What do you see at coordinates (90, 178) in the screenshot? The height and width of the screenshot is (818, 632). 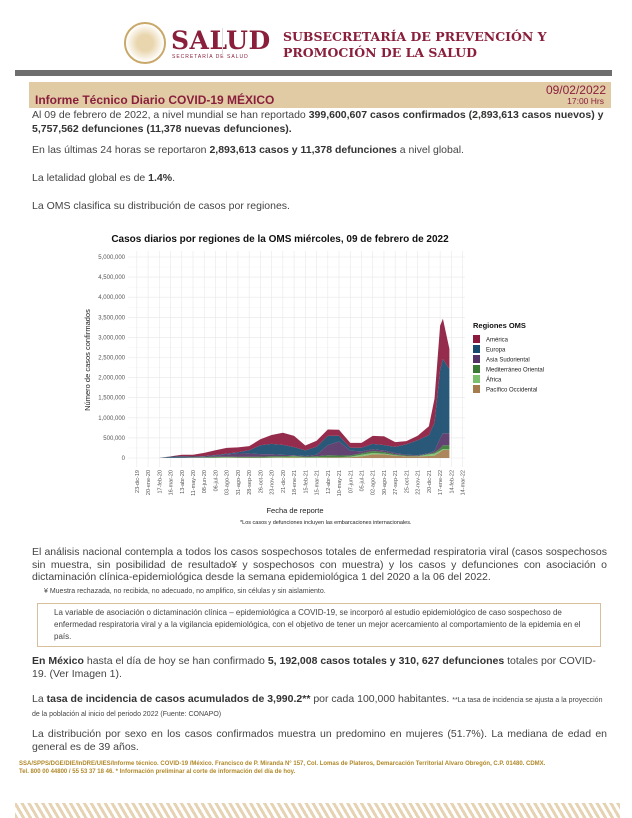 I see `text: La letalidad global es de` at bounding box center [90, 178].